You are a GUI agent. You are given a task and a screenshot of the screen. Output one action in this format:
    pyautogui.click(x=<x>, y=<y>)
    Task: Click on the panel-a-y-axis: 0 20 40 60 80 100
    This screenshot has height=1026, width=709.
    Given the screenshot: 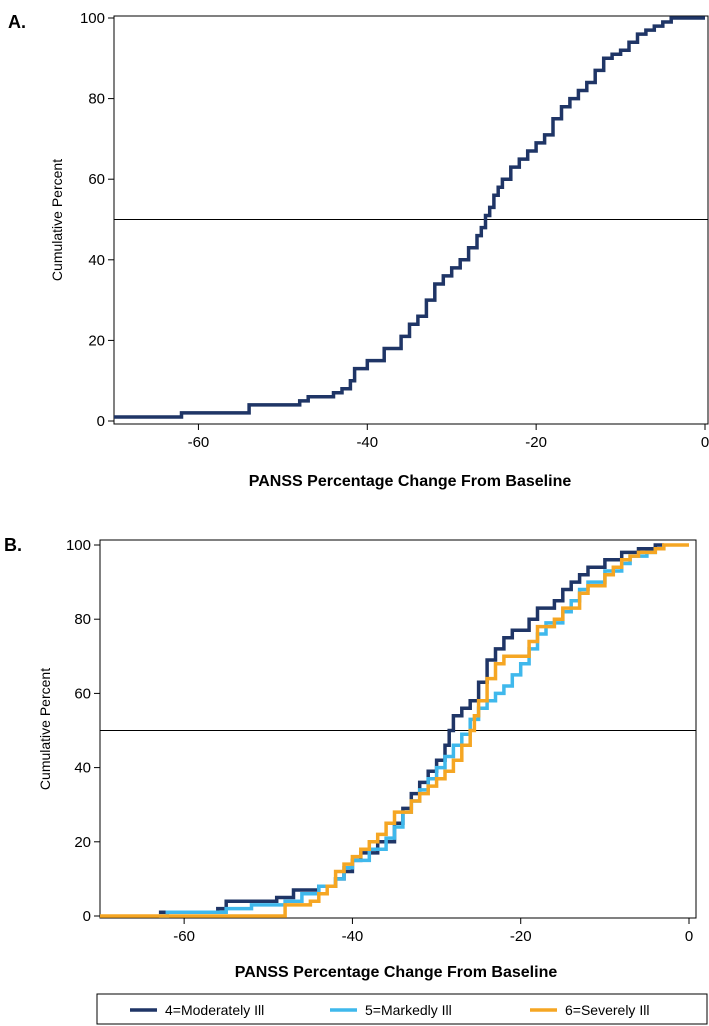 What is the action you would take?
    pyautogui.click(x=97, y=220)
    